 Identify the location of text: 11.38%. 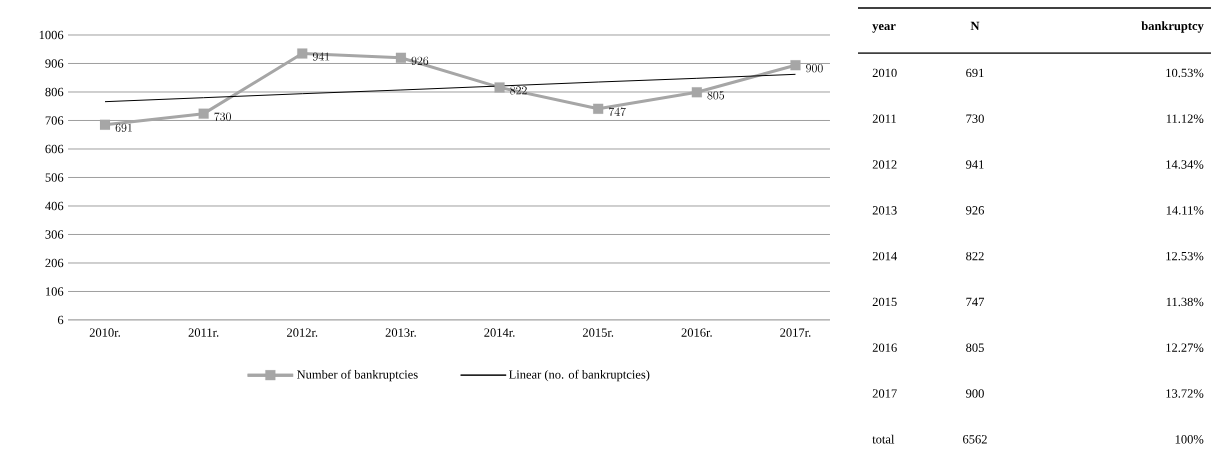
(1185, 302).